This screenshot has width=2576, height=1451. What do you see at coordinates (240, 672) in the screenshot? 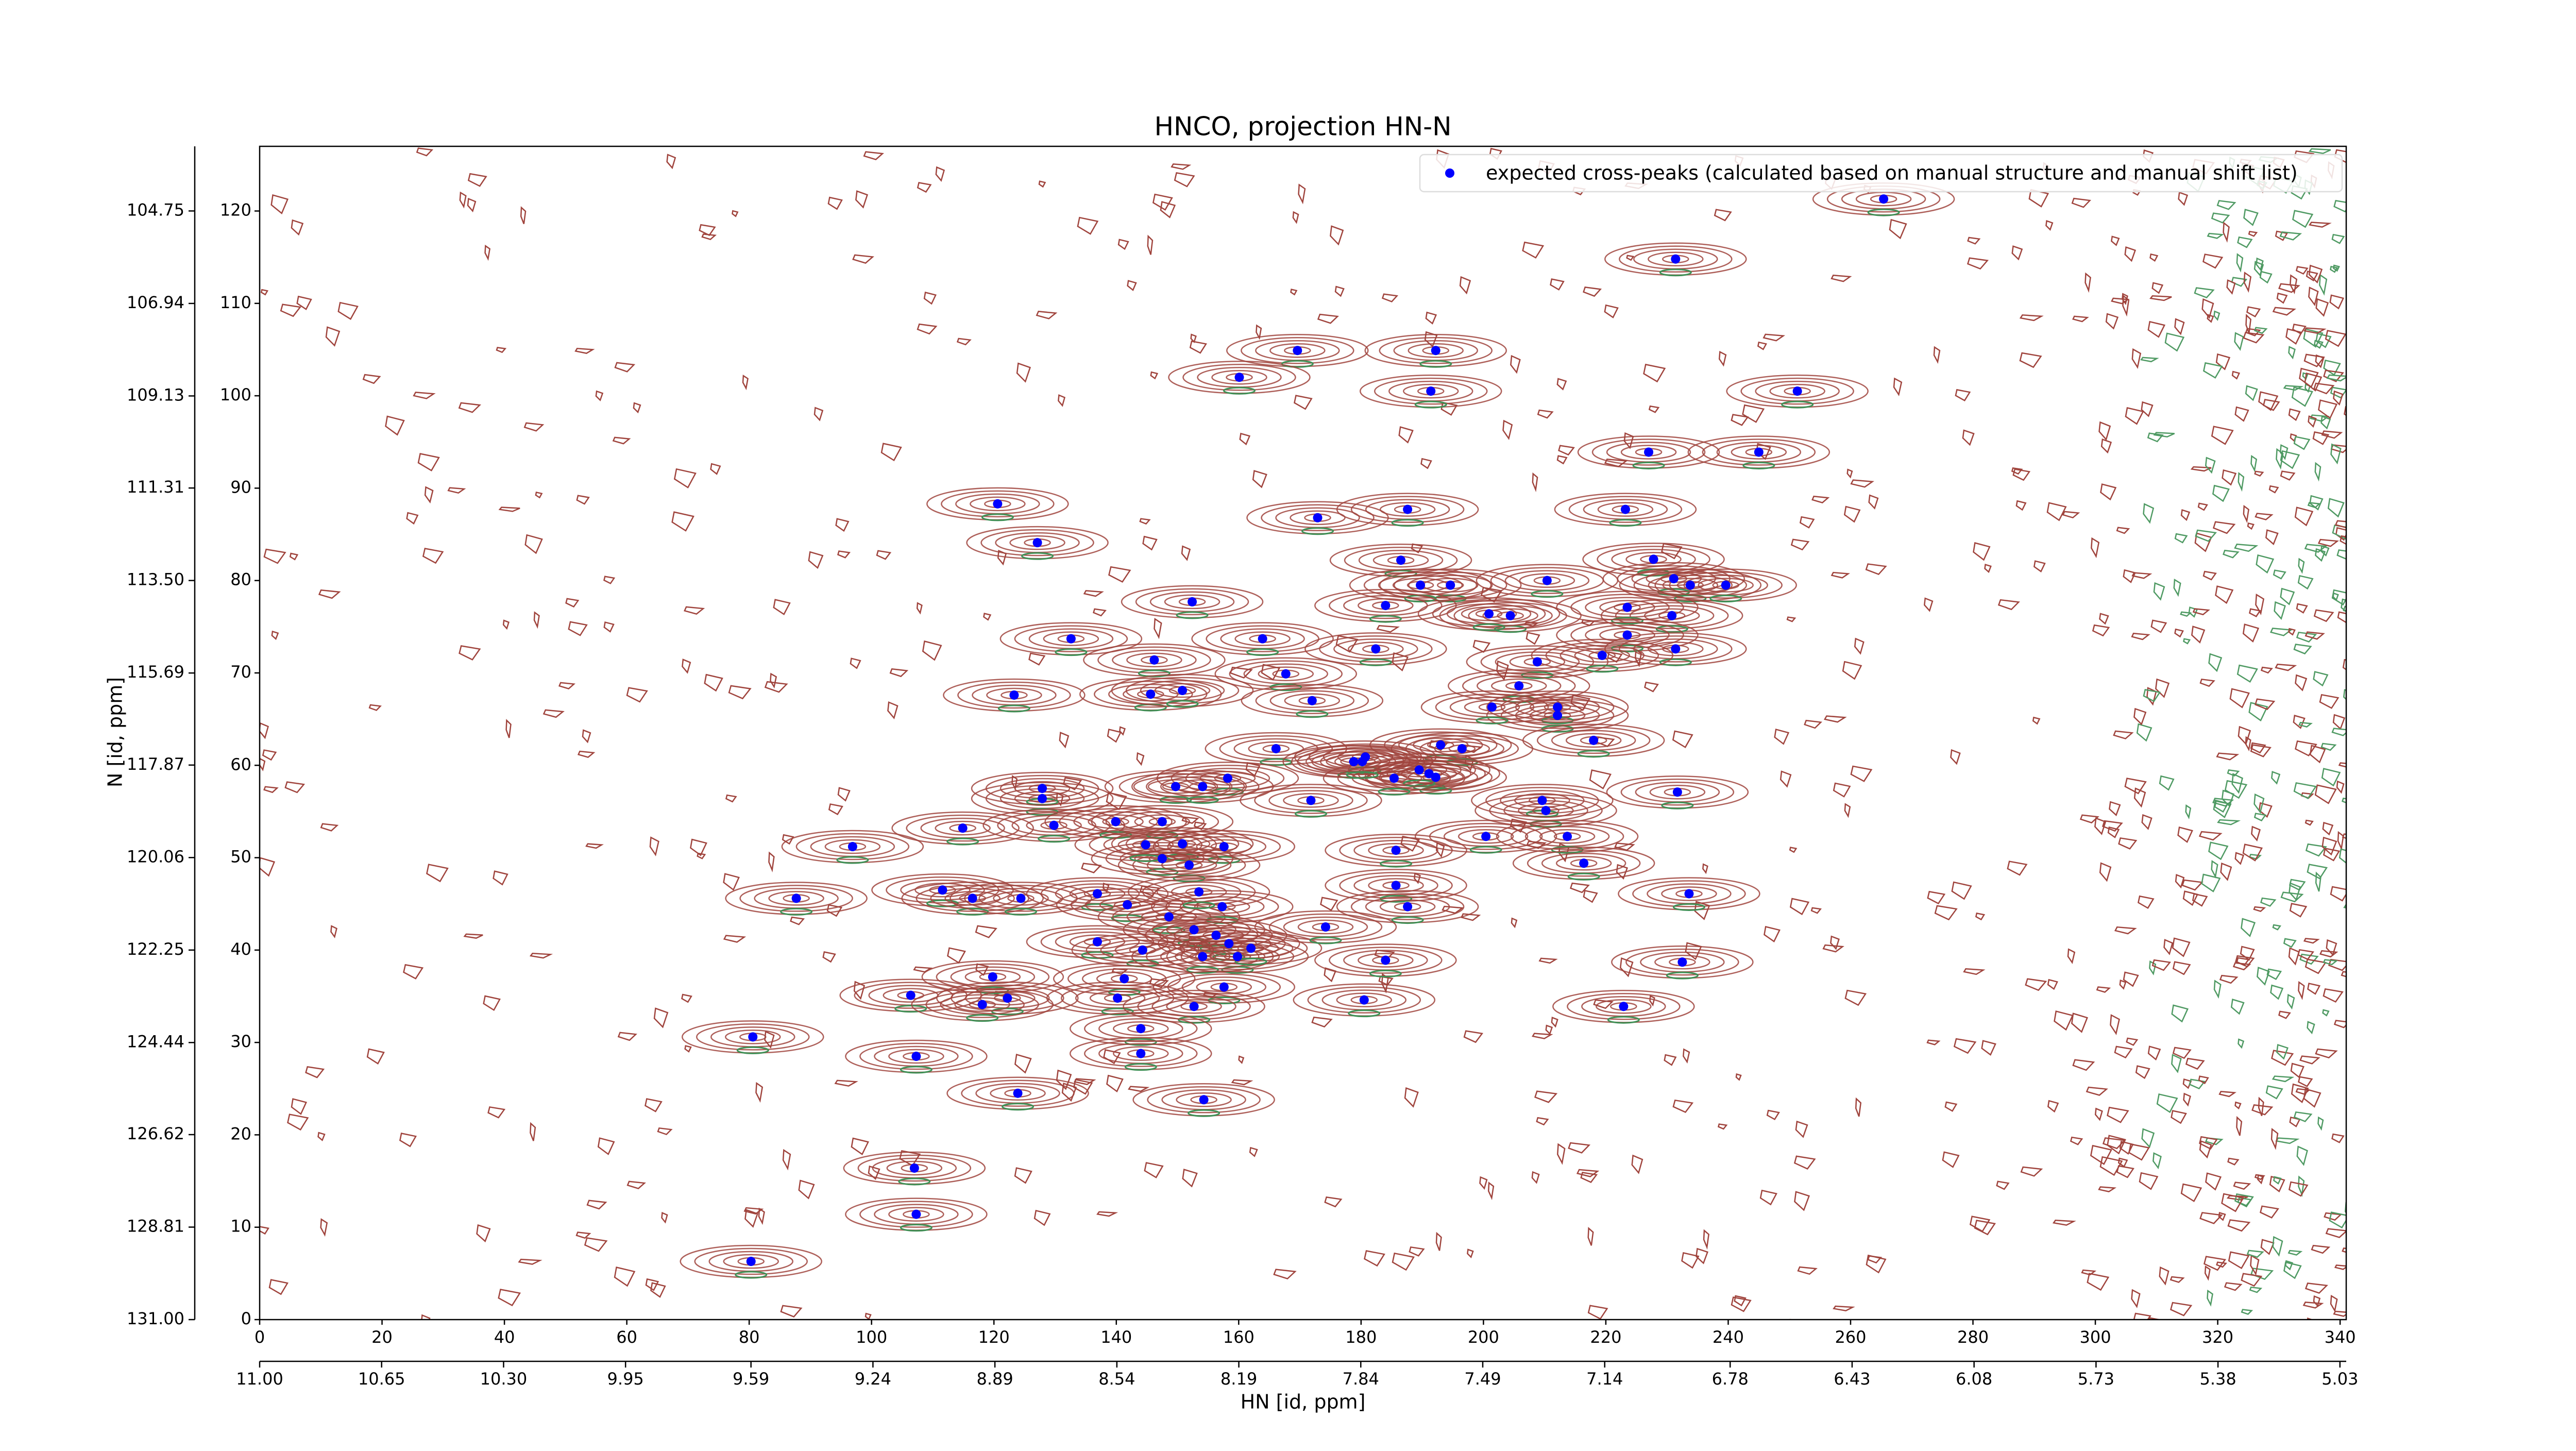
I see `y-tick-label: 70` at bounding box center [240, 672].